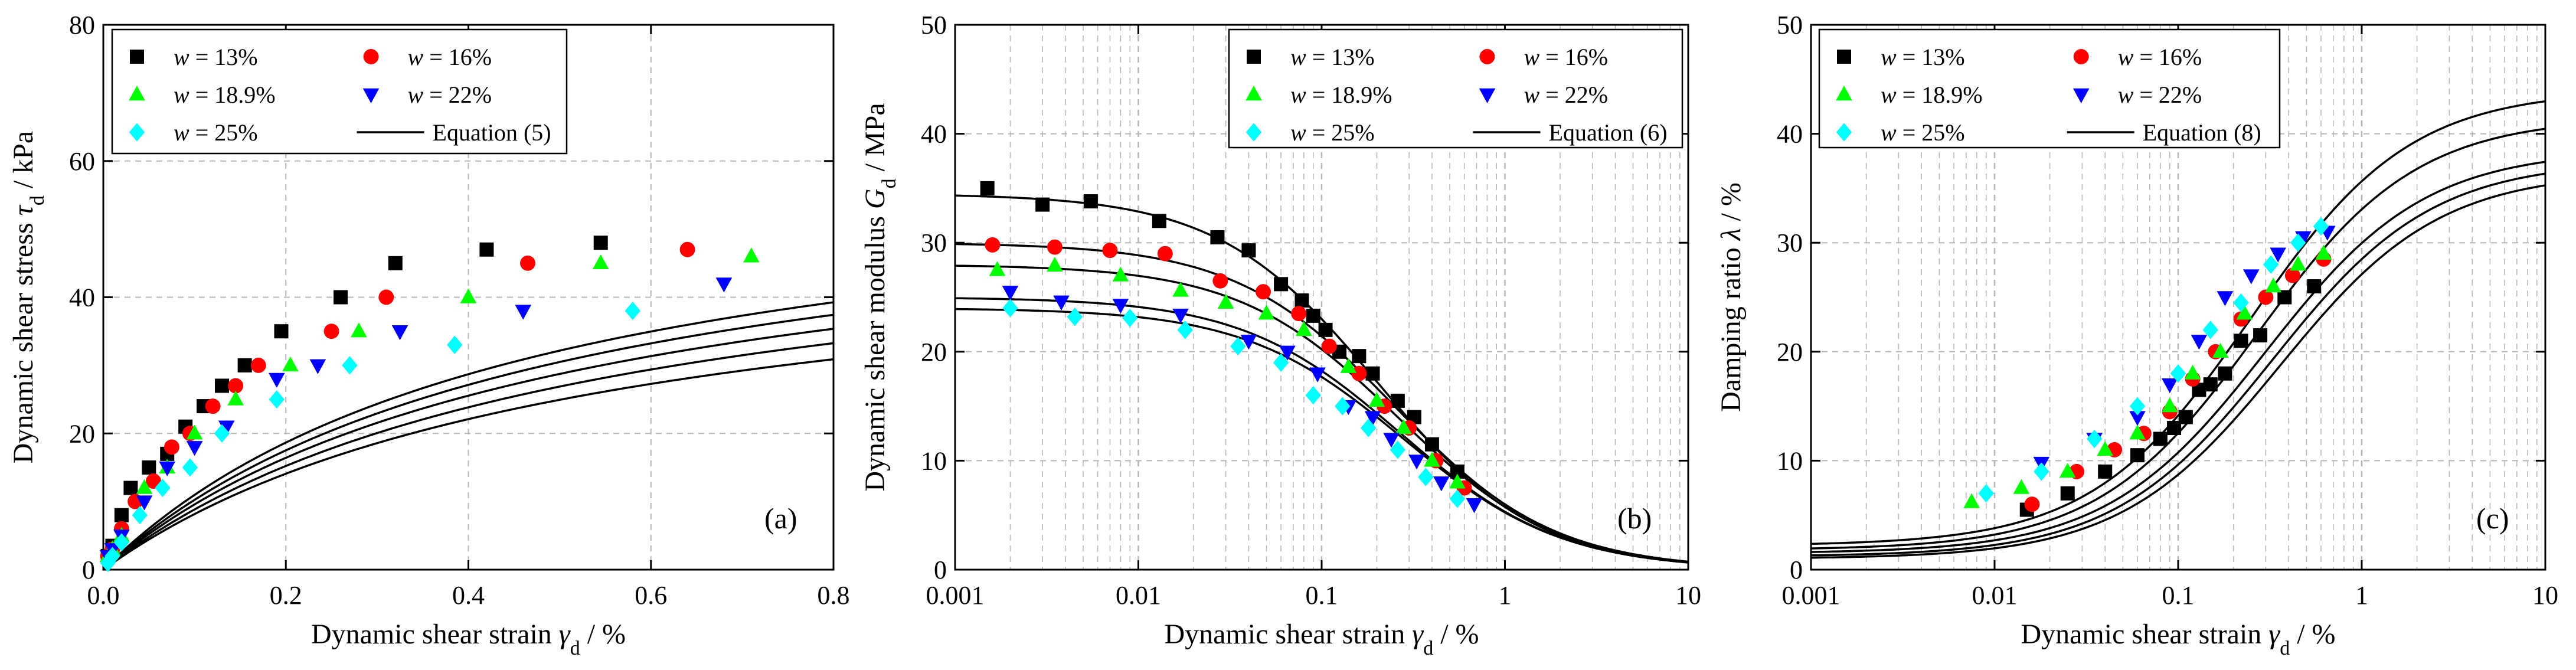 This screenshot has width=2576, height=670. I want to click on legend-label: Equation (8), so click(2202, 132).